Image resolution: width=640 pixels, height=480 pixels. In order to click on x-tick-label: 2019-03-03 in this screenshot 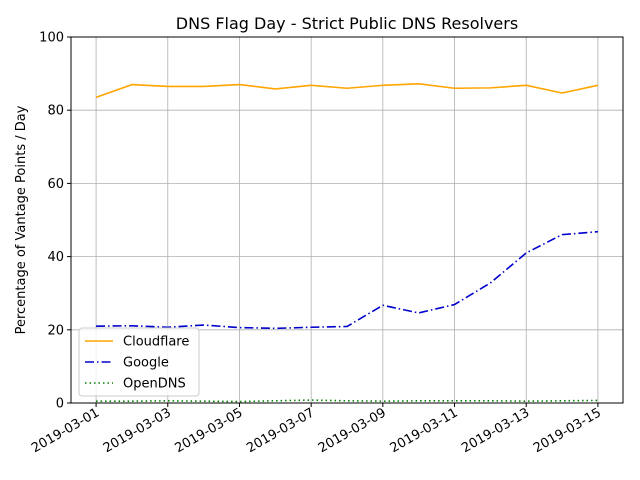, I will do `click(137, 430)`.